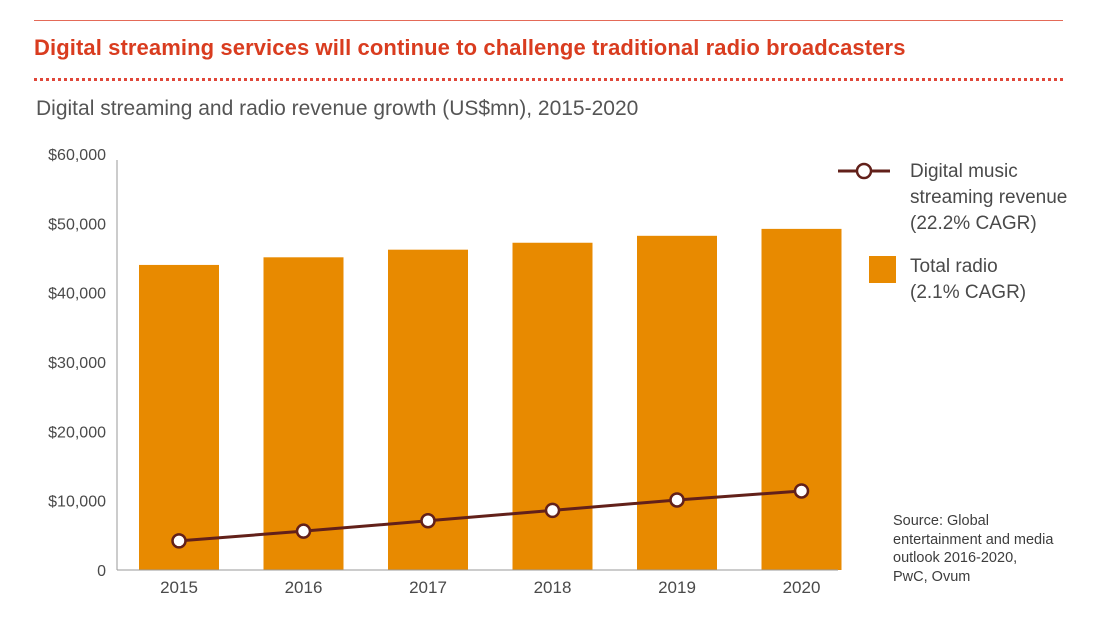 The height and width of the screenshot is (624, 1110). I want to click on x-tick-label: 2015, so click(179, 587).